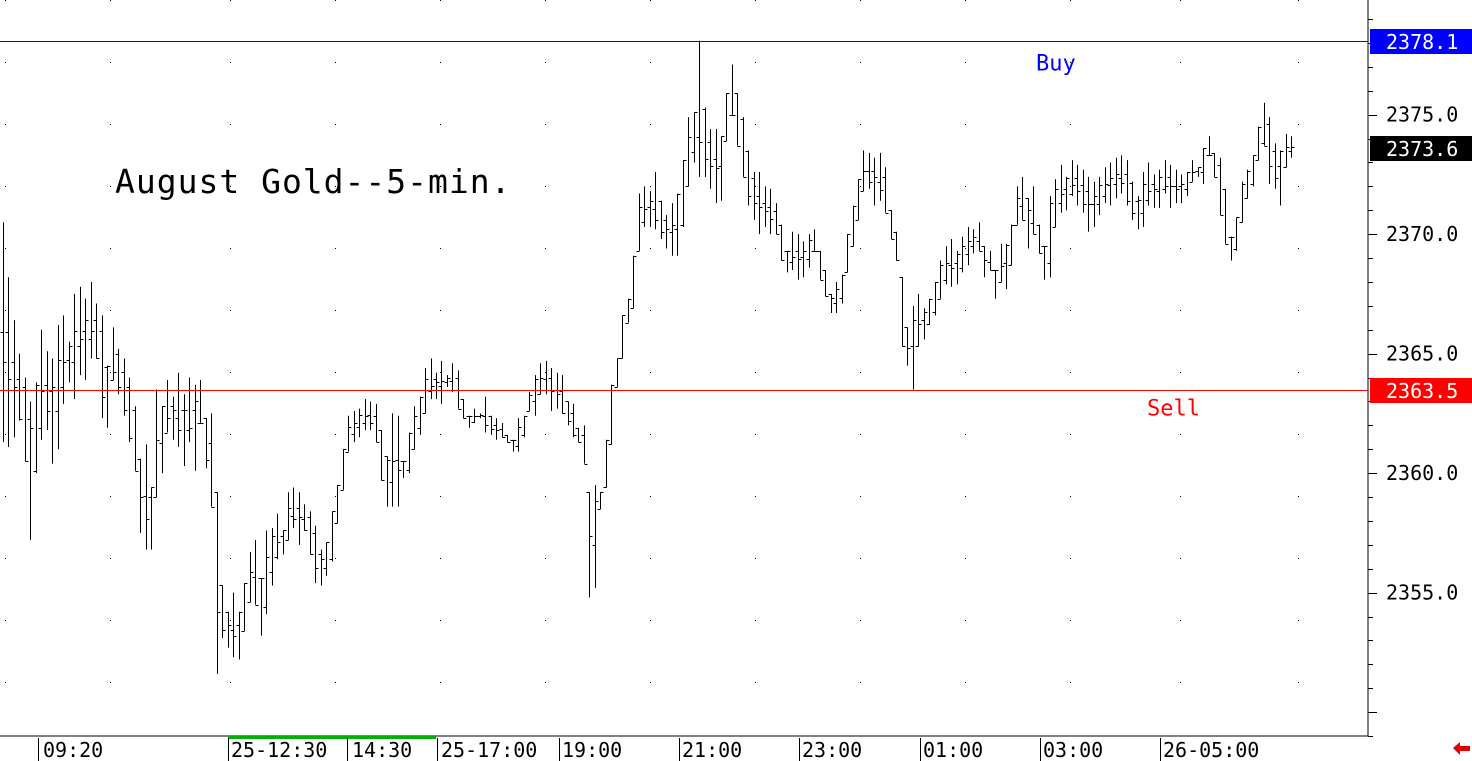  What do you see at coordinates (1422, 391) in the screenshot?
I see `svg-text: 2363.5` at bounding box center [1422, 391].